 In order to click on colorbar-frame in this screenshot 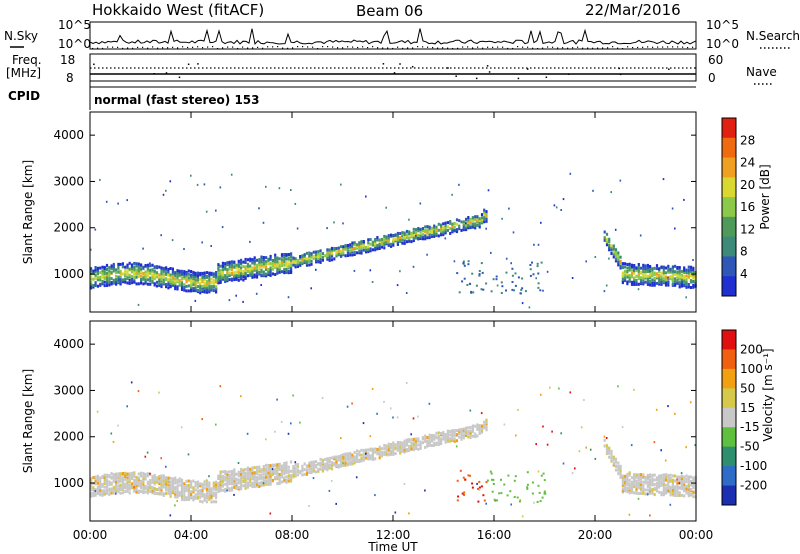, I will do `click(729, 417)`.